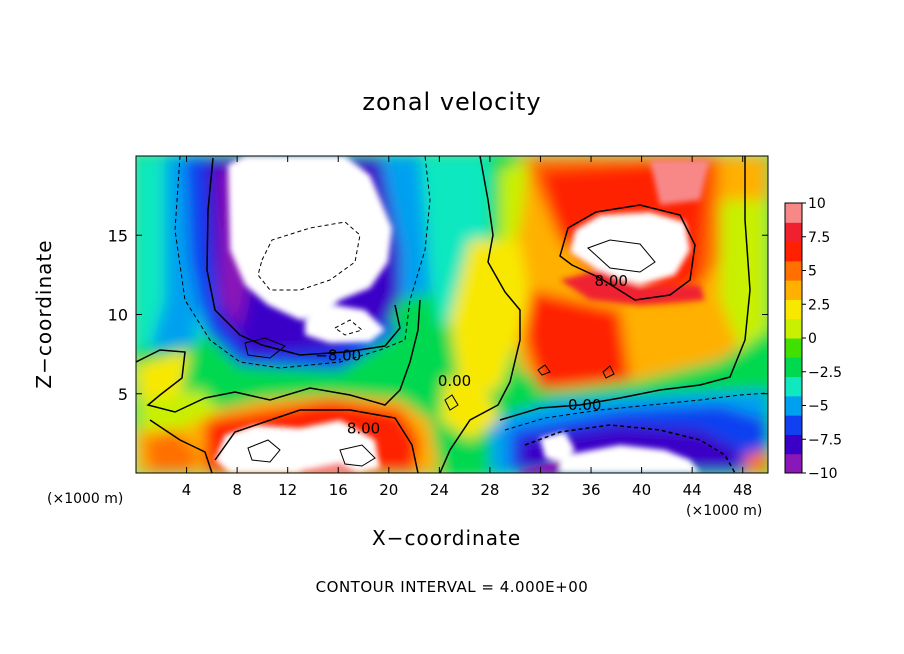 The width and height of the screenshot is (904, 654). What do you see at coordinates (825, 440) in the screenshot?
I see `colorbar-tick-label: −7.5` at bounding box center [825, 440].